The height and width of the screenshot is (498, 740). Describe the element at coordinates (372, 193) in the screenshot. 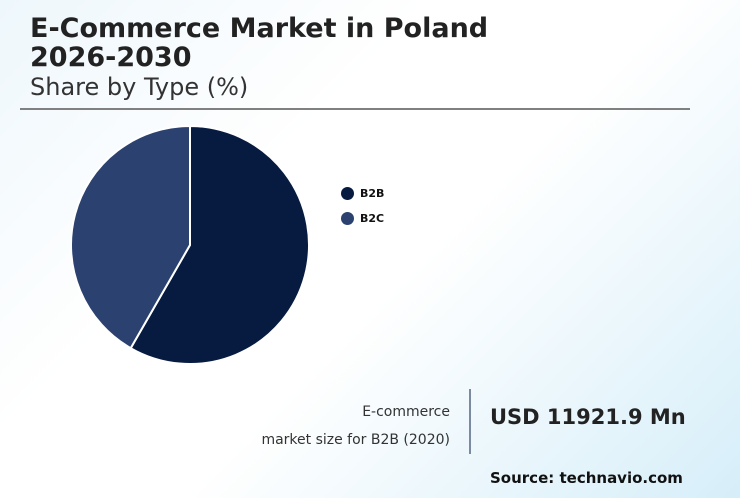

I see `legend-label: B2B` at that location.